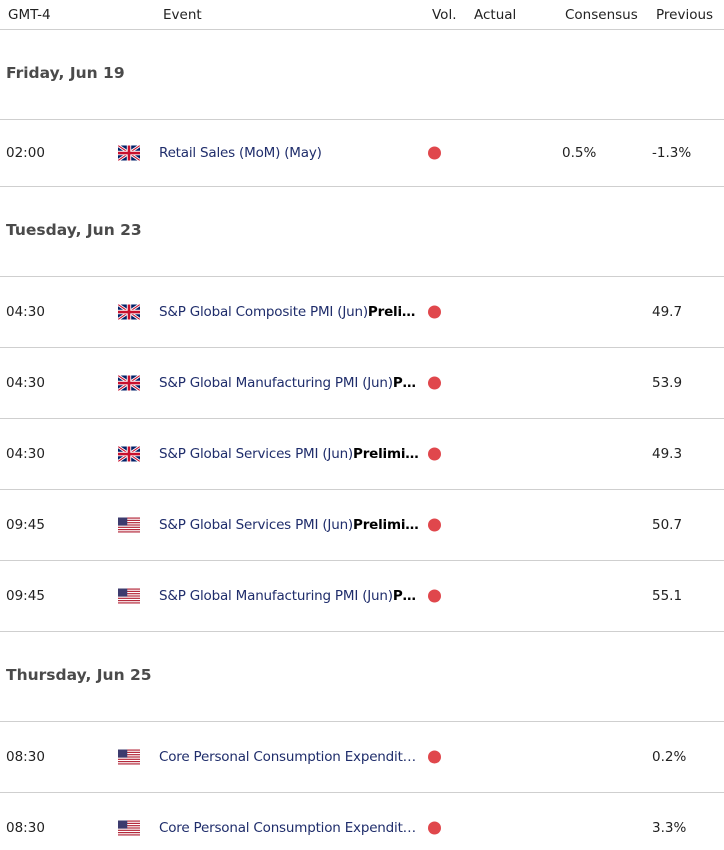  Describe the element at coordinates (362, 232) in the screenshot. I see `date-row: Tuesday, Jun 23` at that location.